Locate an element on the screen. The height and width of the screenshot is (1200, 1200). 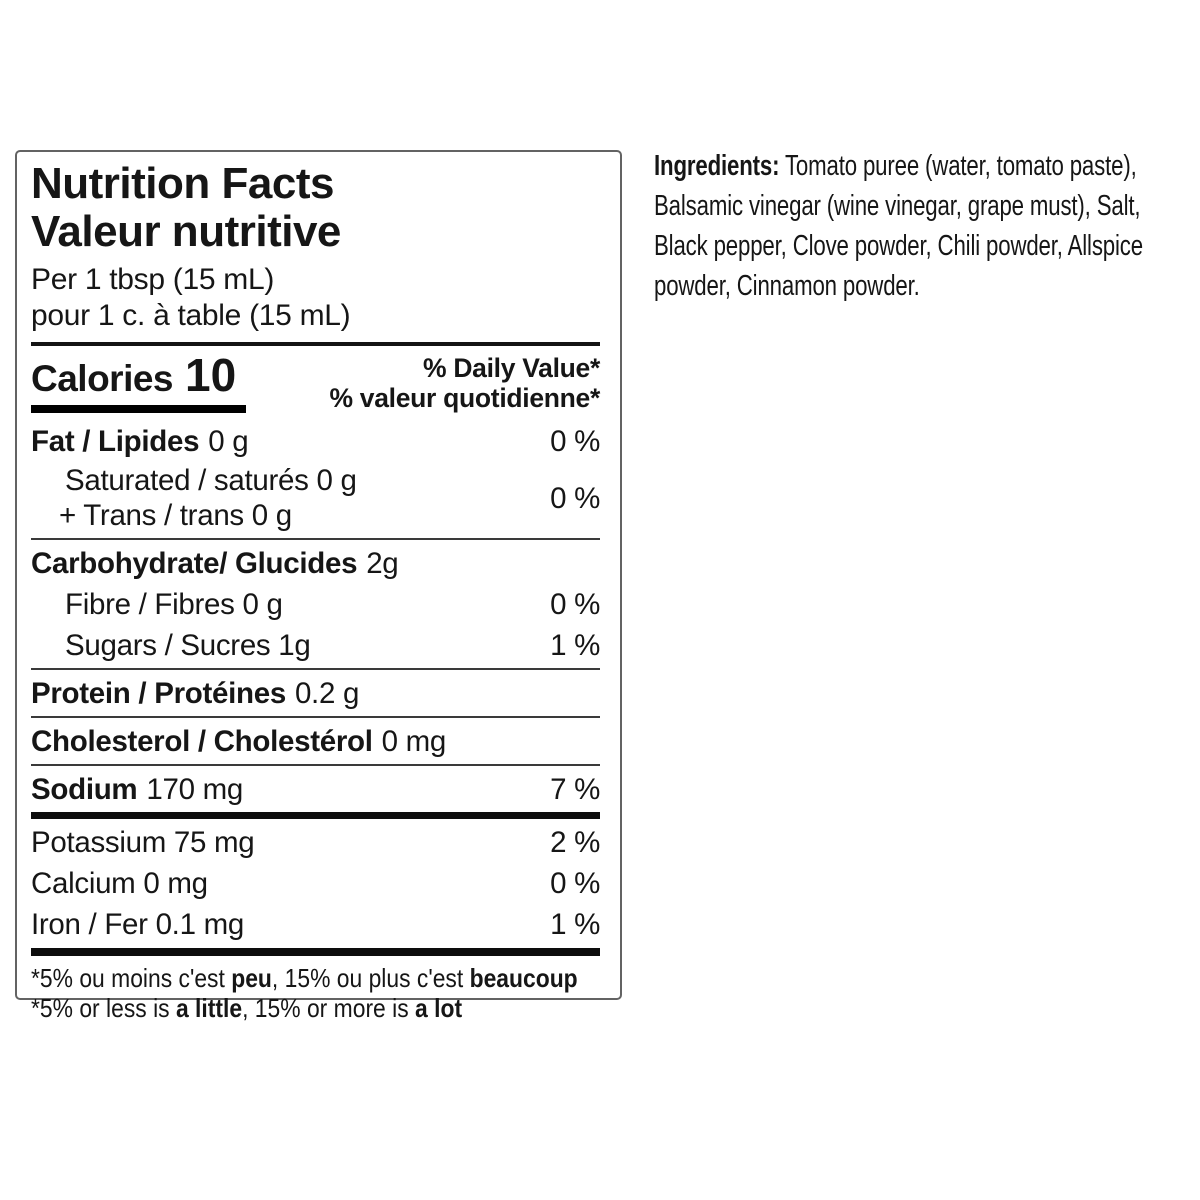
calories-label: Calories is located at coordinates (102, 378).